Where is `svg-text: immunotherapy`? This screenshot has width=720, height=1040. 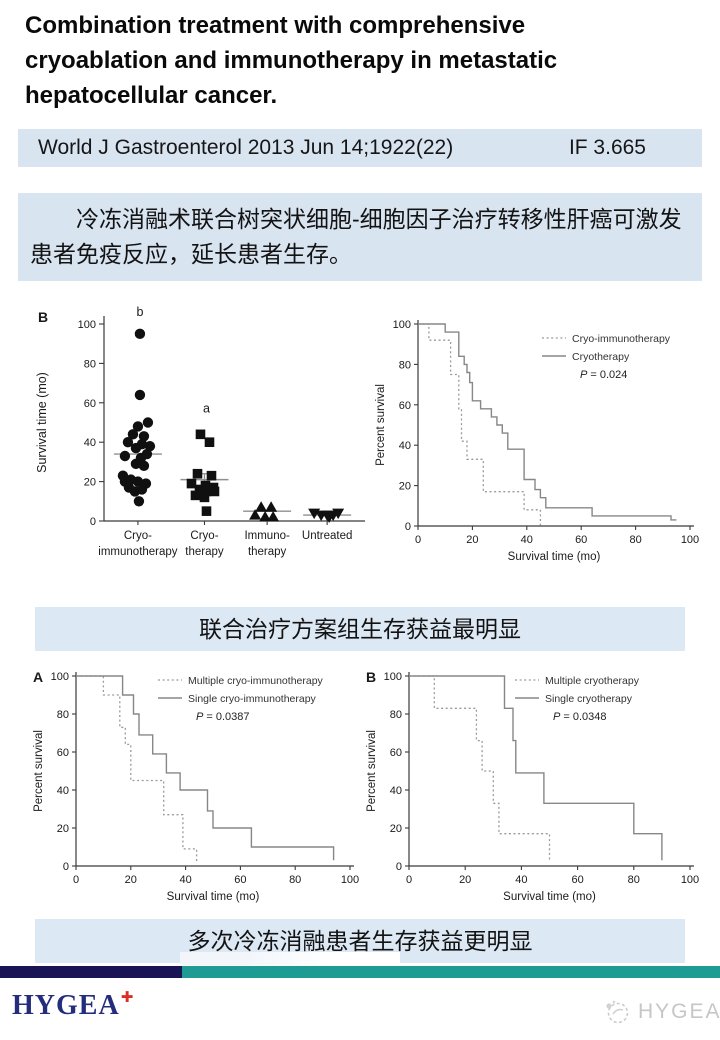 svg-text: immunotherapy is located at coordinates (138, 552).